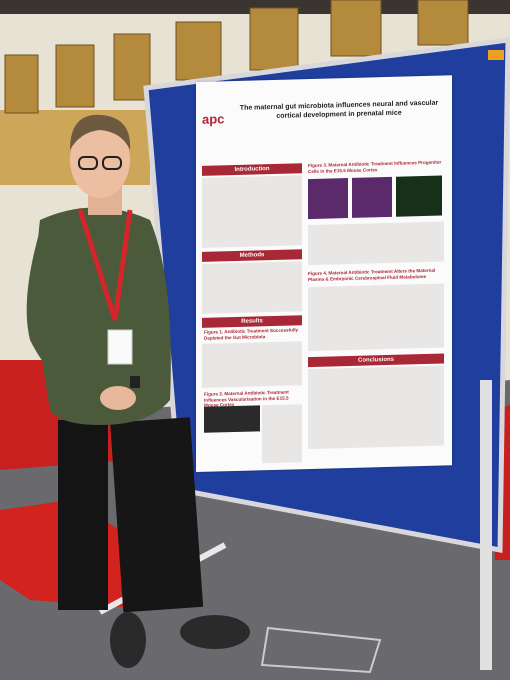 The image size is (510, 680). I want to click on lanyard, so click(105, 265).